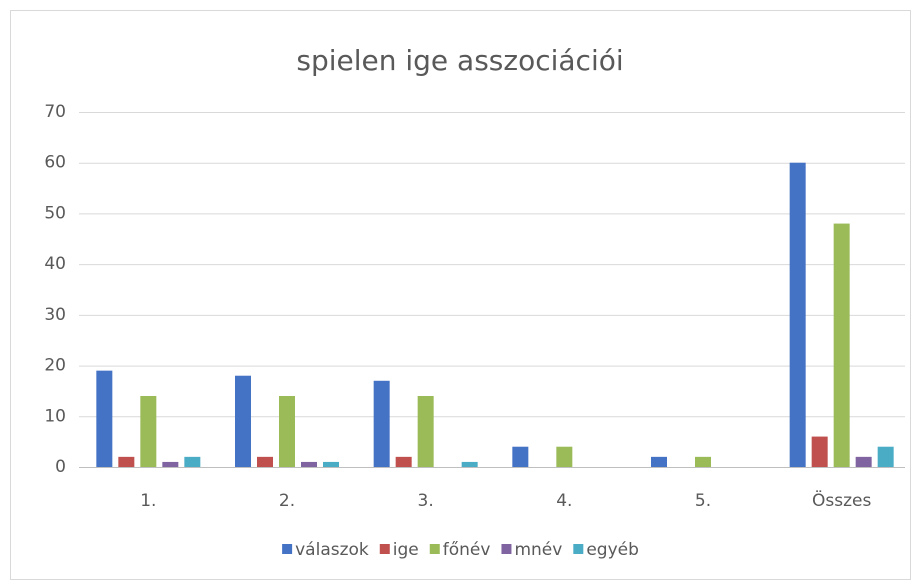 The image size is (921, 583). I want to click on y-tick-label: 70, so click(55, 112).